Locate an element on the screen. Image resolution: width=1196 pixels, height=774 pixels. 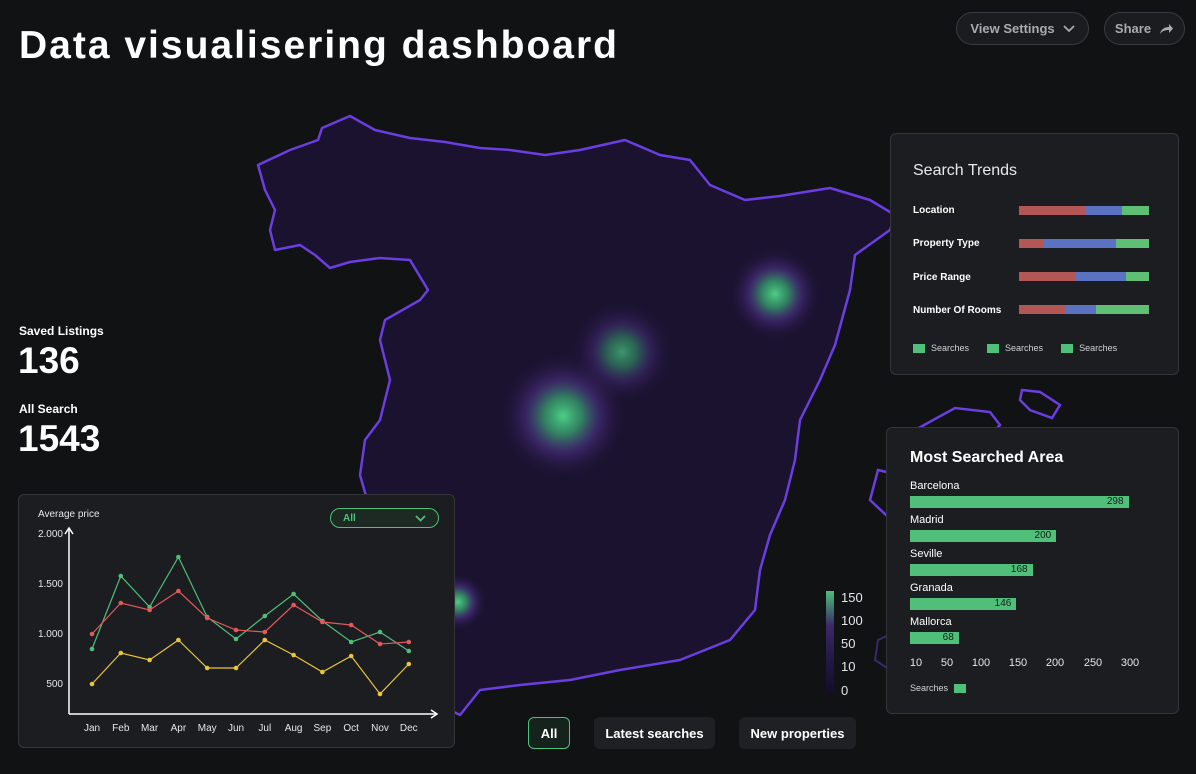
most-searched-title: Most Searched Area is located at coordinates (987, 457).